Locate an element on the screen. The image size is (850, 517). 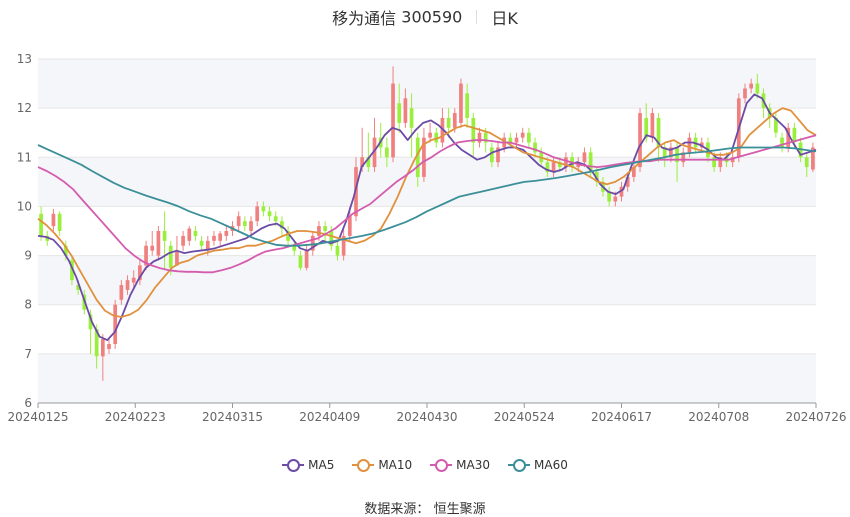
legend-label: MA30 is located at coordinates (473, 465).